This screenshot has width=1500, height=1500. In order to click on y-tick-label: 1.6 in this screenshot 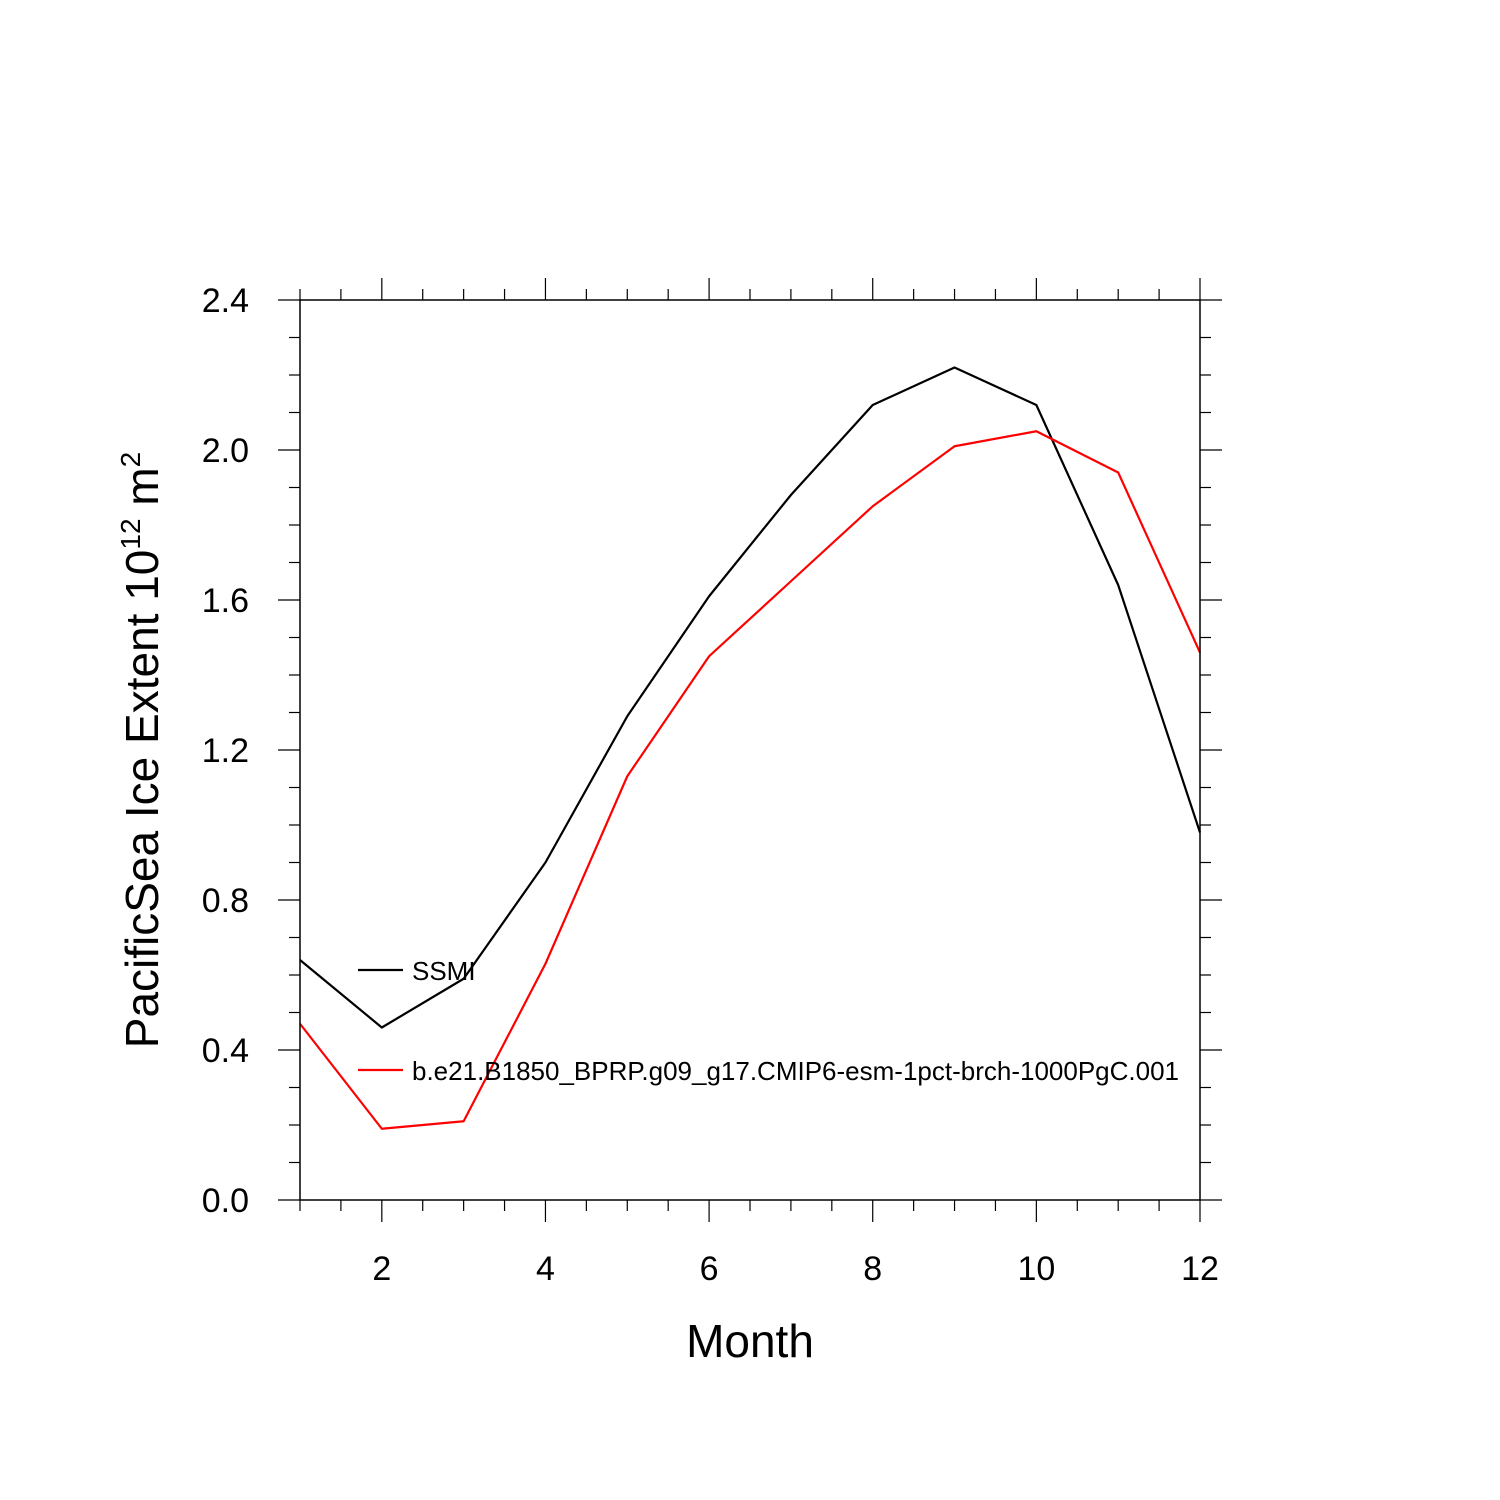, I will do `click(225, 601)`.